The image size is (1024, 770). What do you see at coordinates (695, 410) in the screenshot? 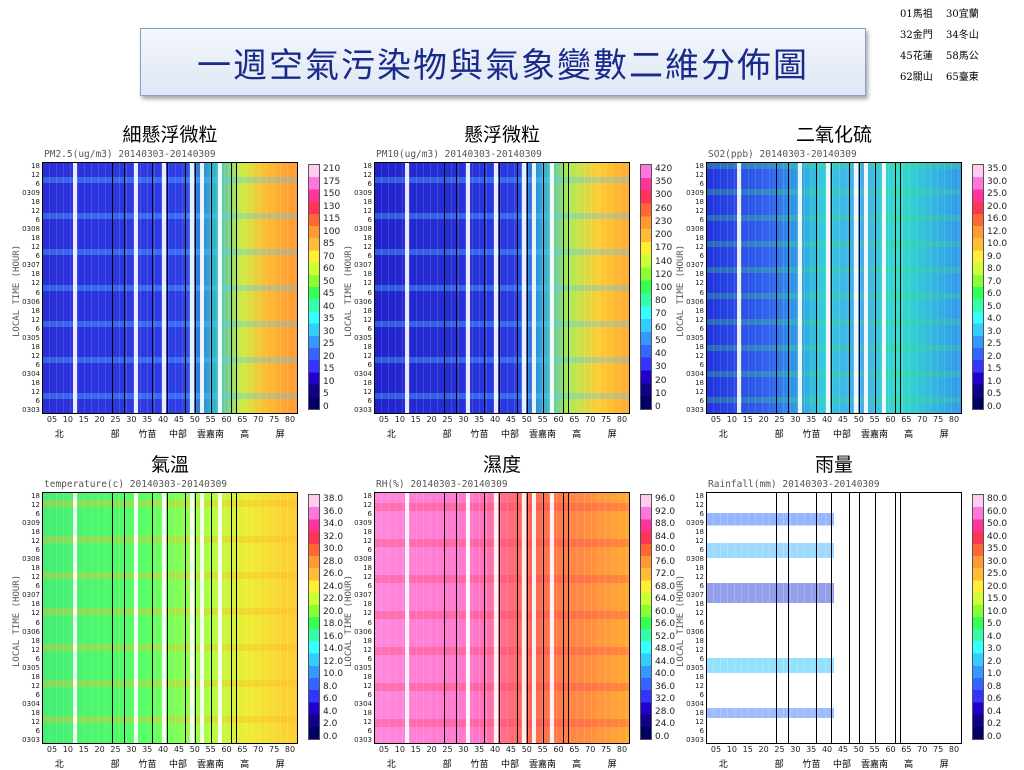
I see `y-label: 0303` at bounding box center [695, 410].